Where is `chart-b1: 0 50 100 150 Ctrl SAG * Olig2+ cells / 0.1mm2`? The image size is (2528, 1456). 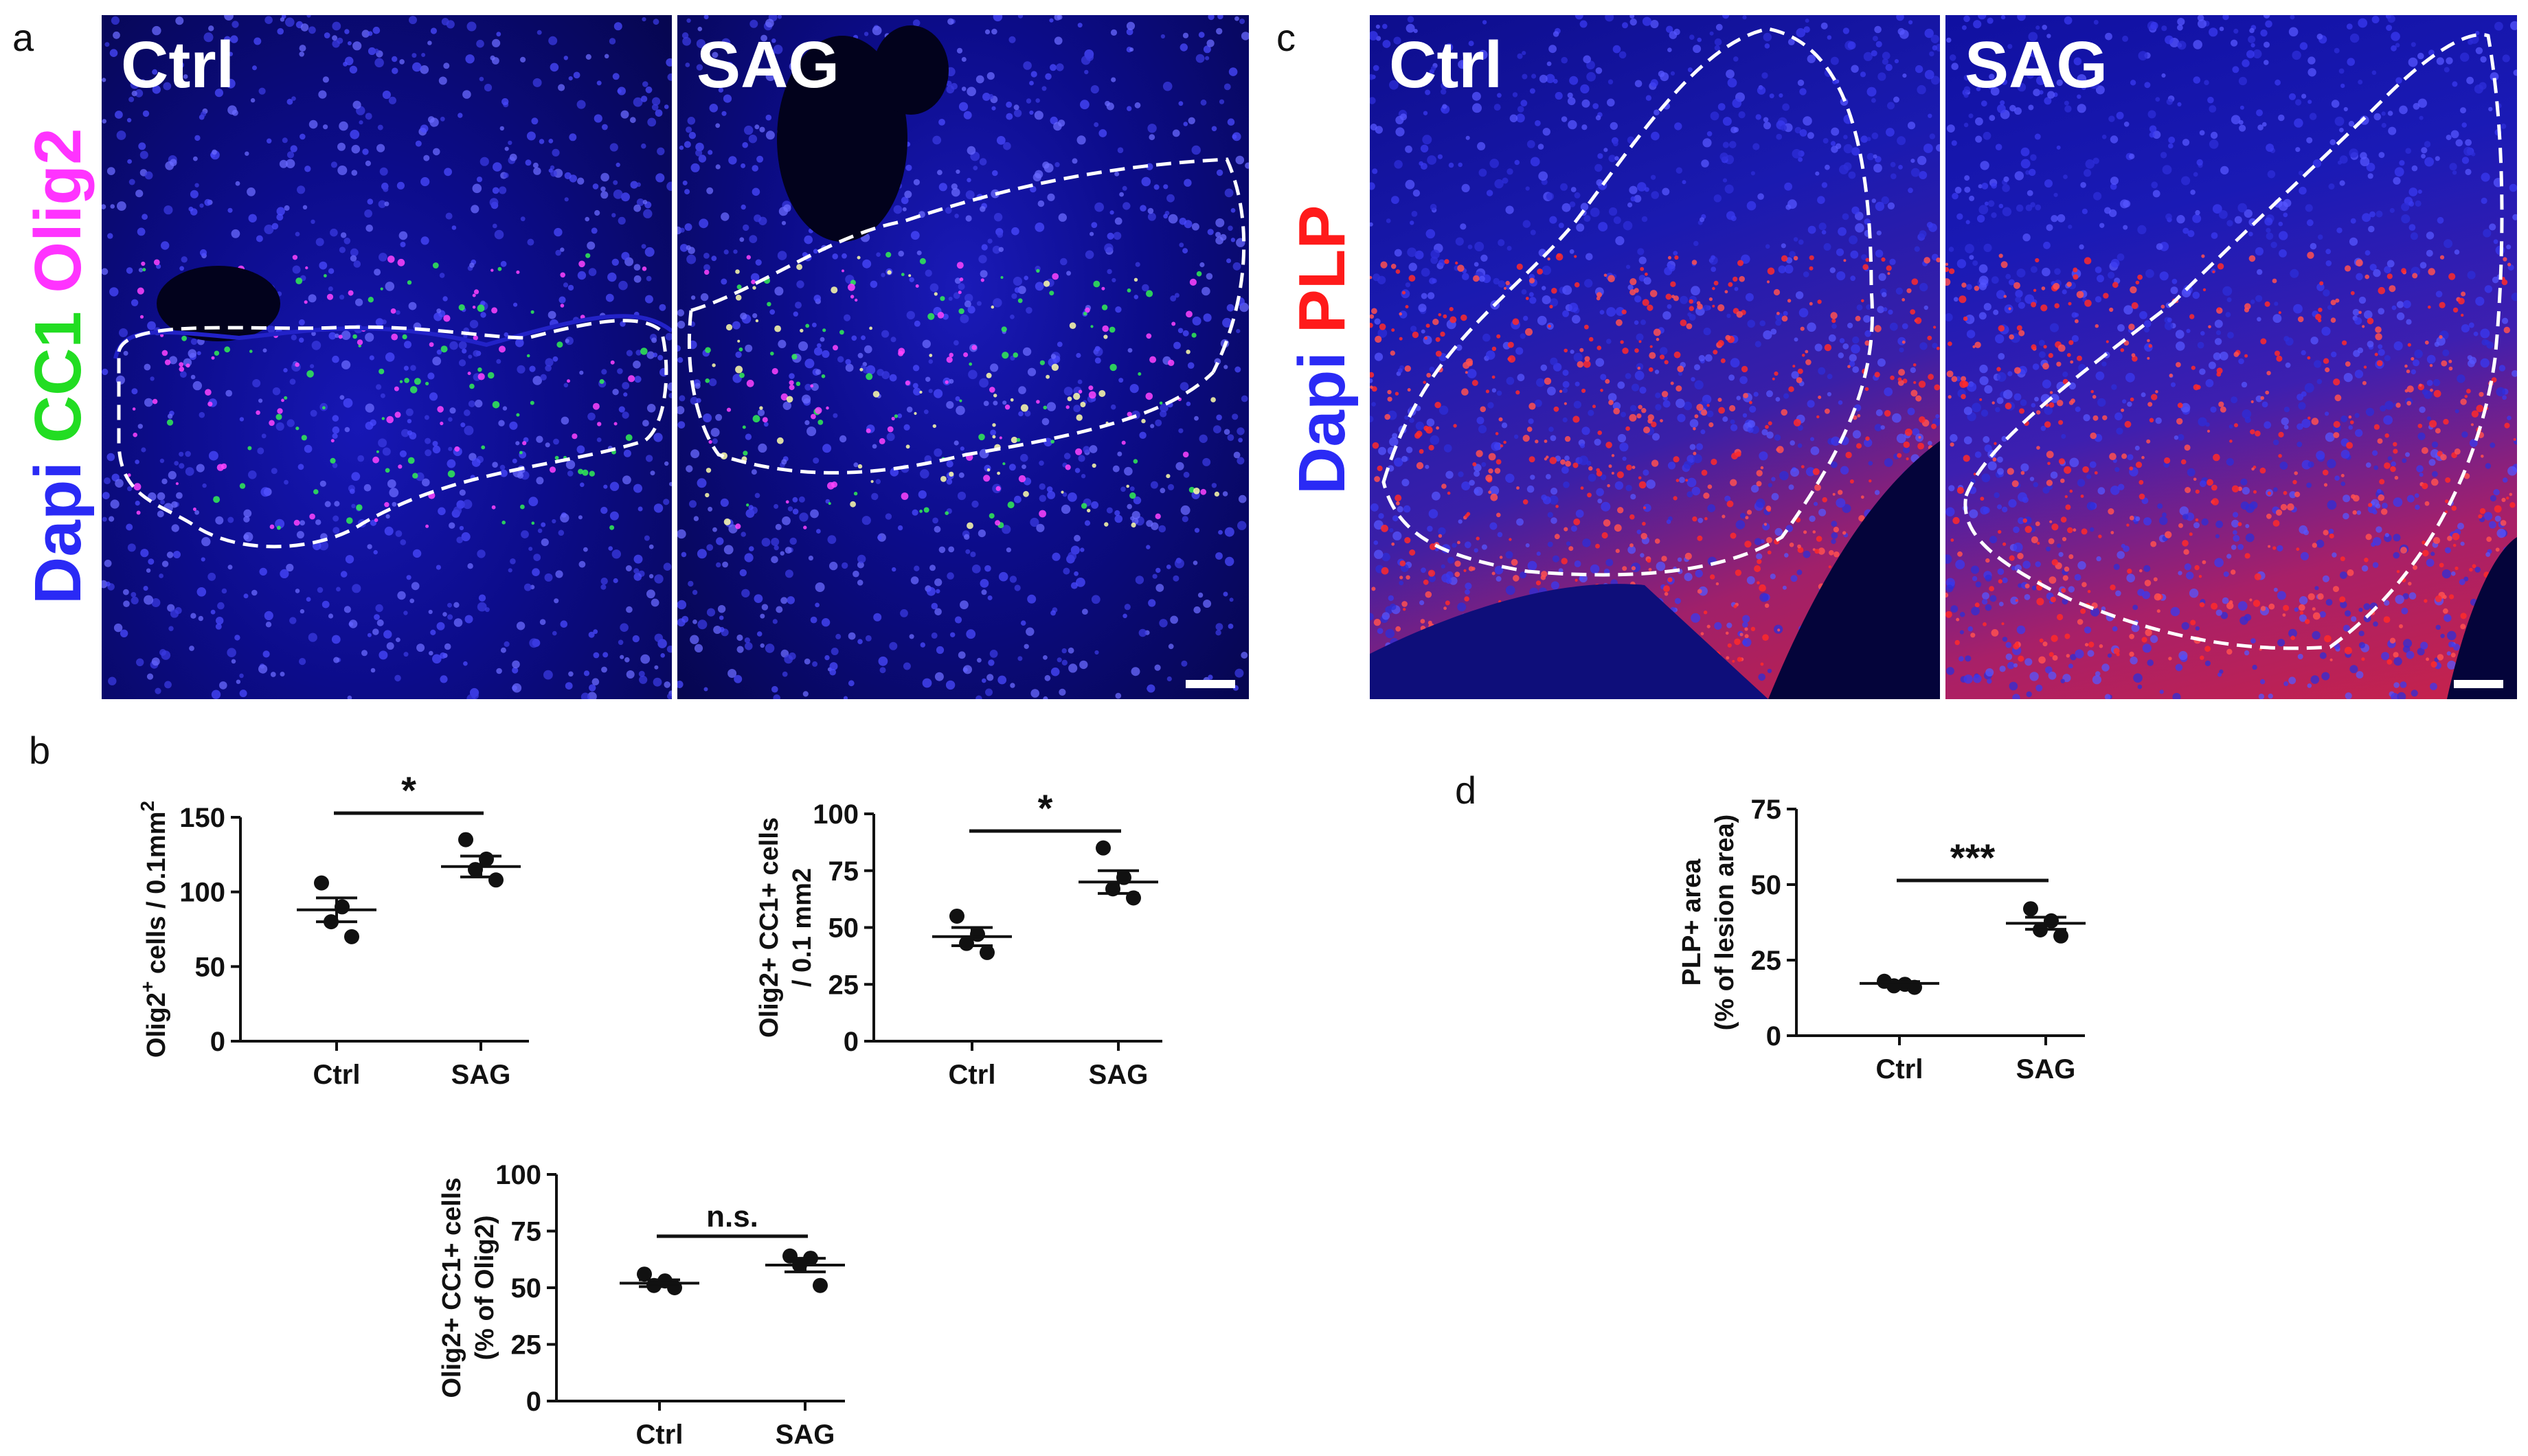 chart-b1: 0 50 100 150 Ctrl SAG * Olig2+ cells / 0.1mm2 is located at coordinates (333, 929).